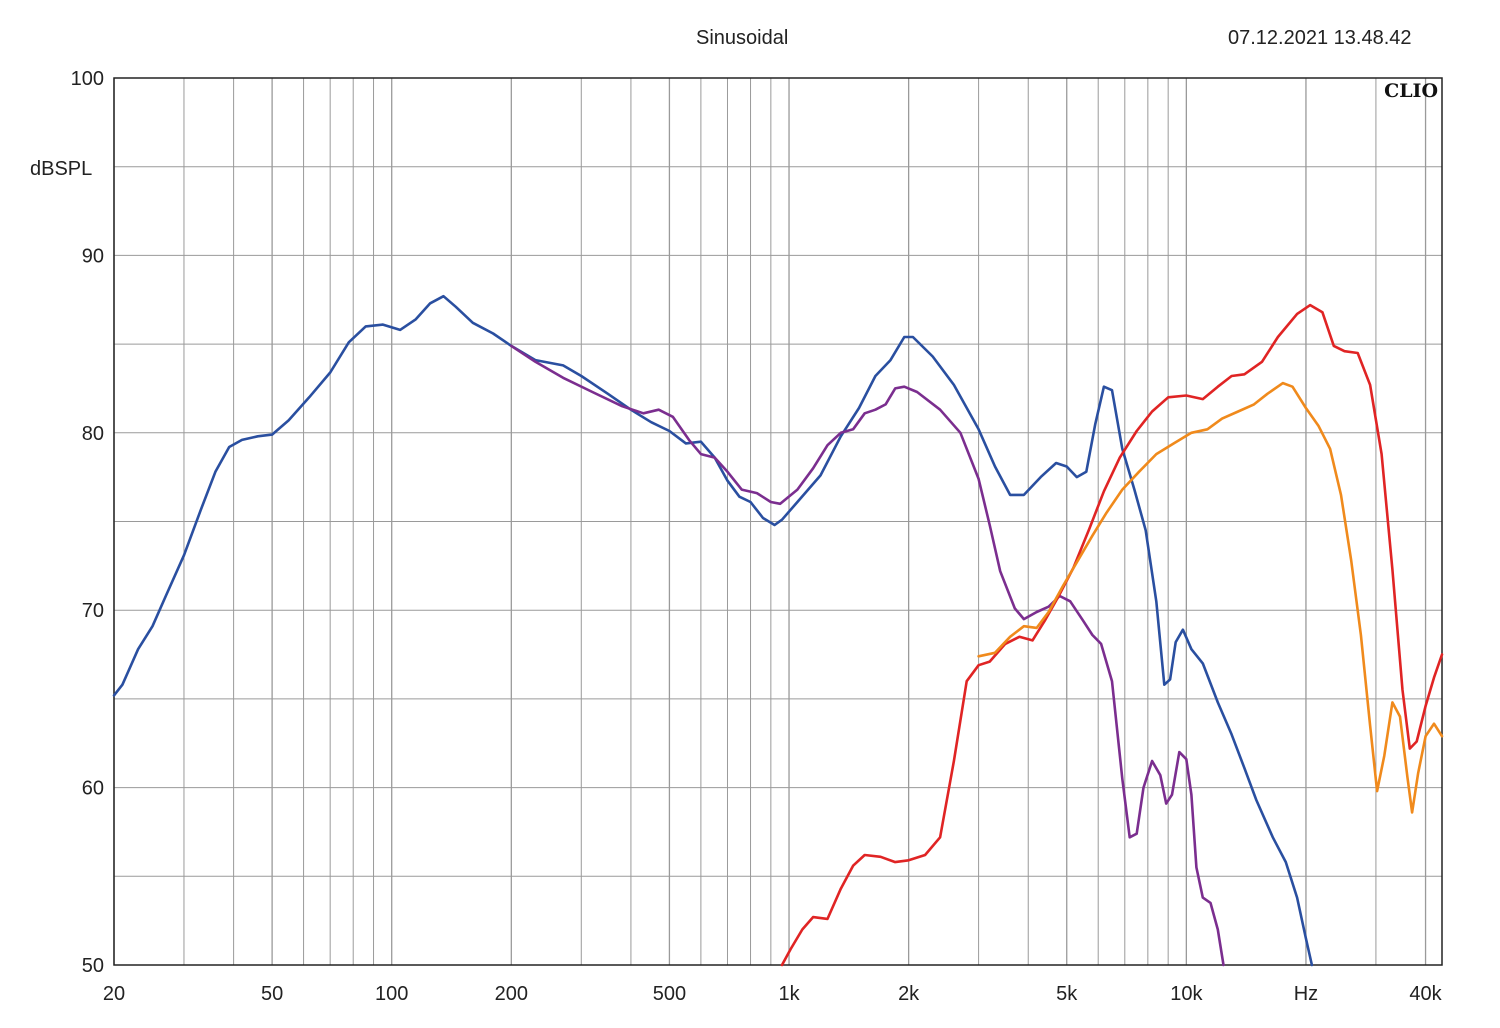 This screenshot has height=1028, width=1500. Describe the element at coordinates (1306, 994) in the screenshot. I see `x-tick-label: Hz` at that location.